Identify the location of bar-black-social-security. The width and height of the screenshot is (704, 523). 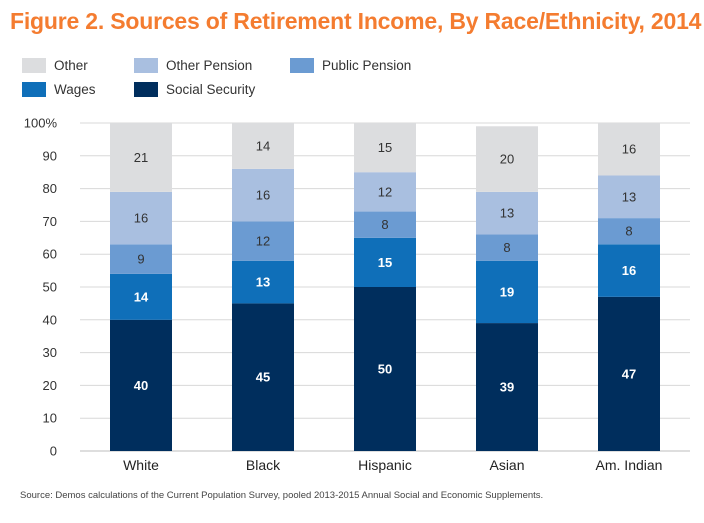
(263, 377).